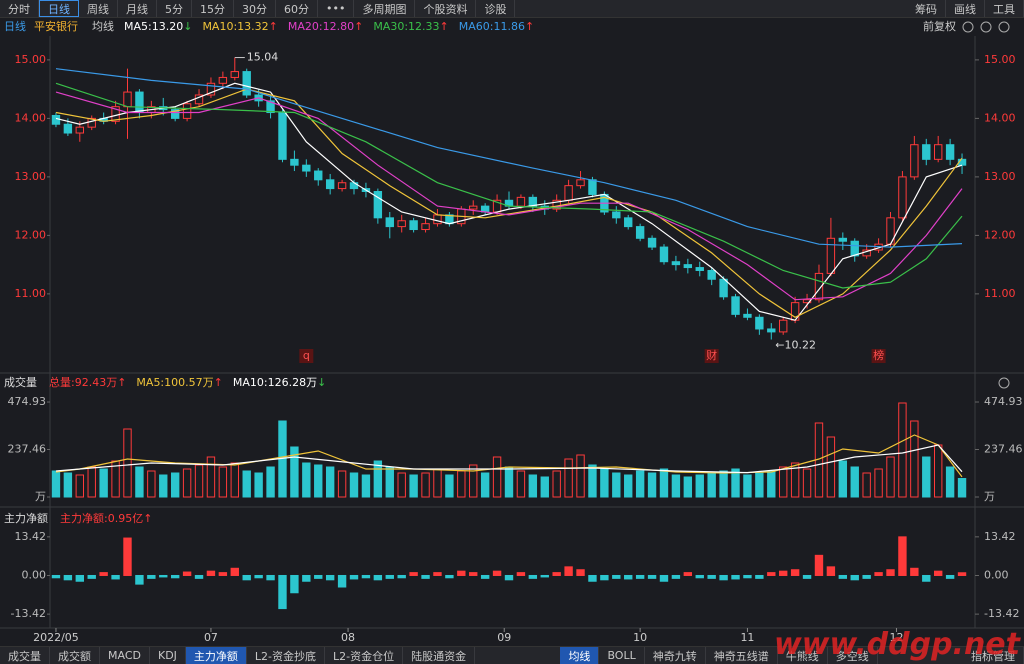 Image resolution: width=1024 pixels, height=664 pixels. Describe the element at coordinates (939, 26) in the screenshot. I see `adjust-label: 前复权` at that location.